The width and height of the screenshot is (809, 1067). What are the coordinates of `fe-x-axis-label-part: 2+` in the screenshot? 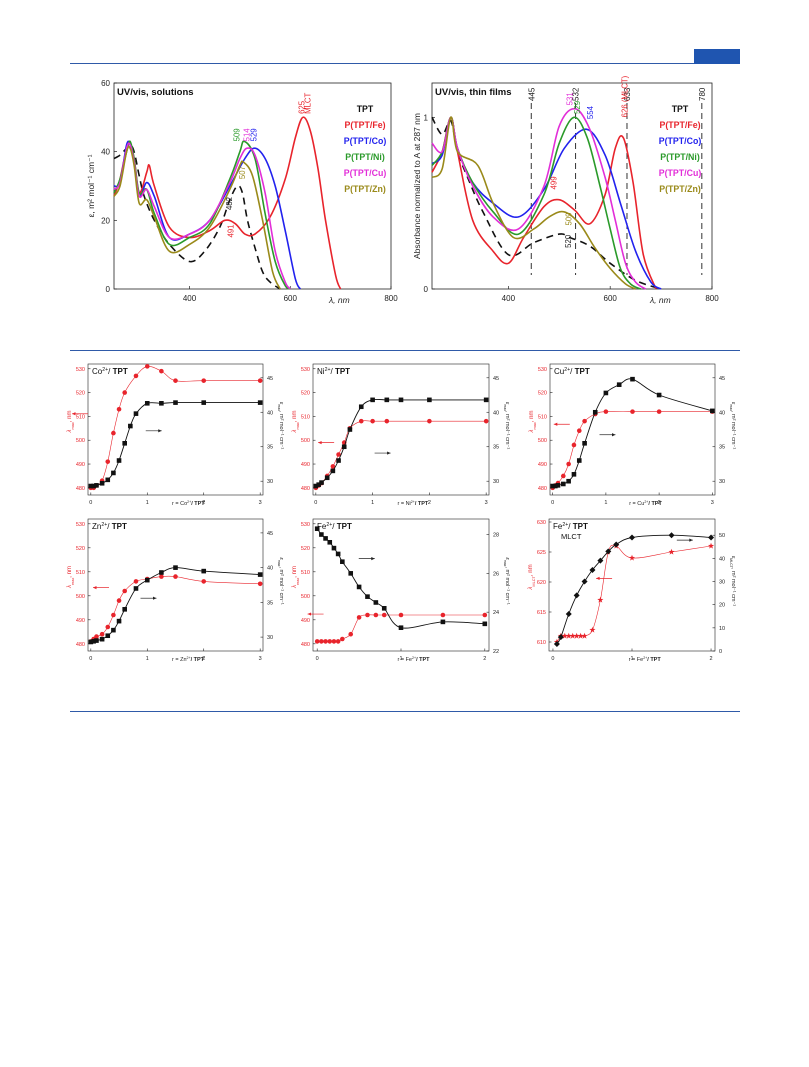 It's located at (414, 658).